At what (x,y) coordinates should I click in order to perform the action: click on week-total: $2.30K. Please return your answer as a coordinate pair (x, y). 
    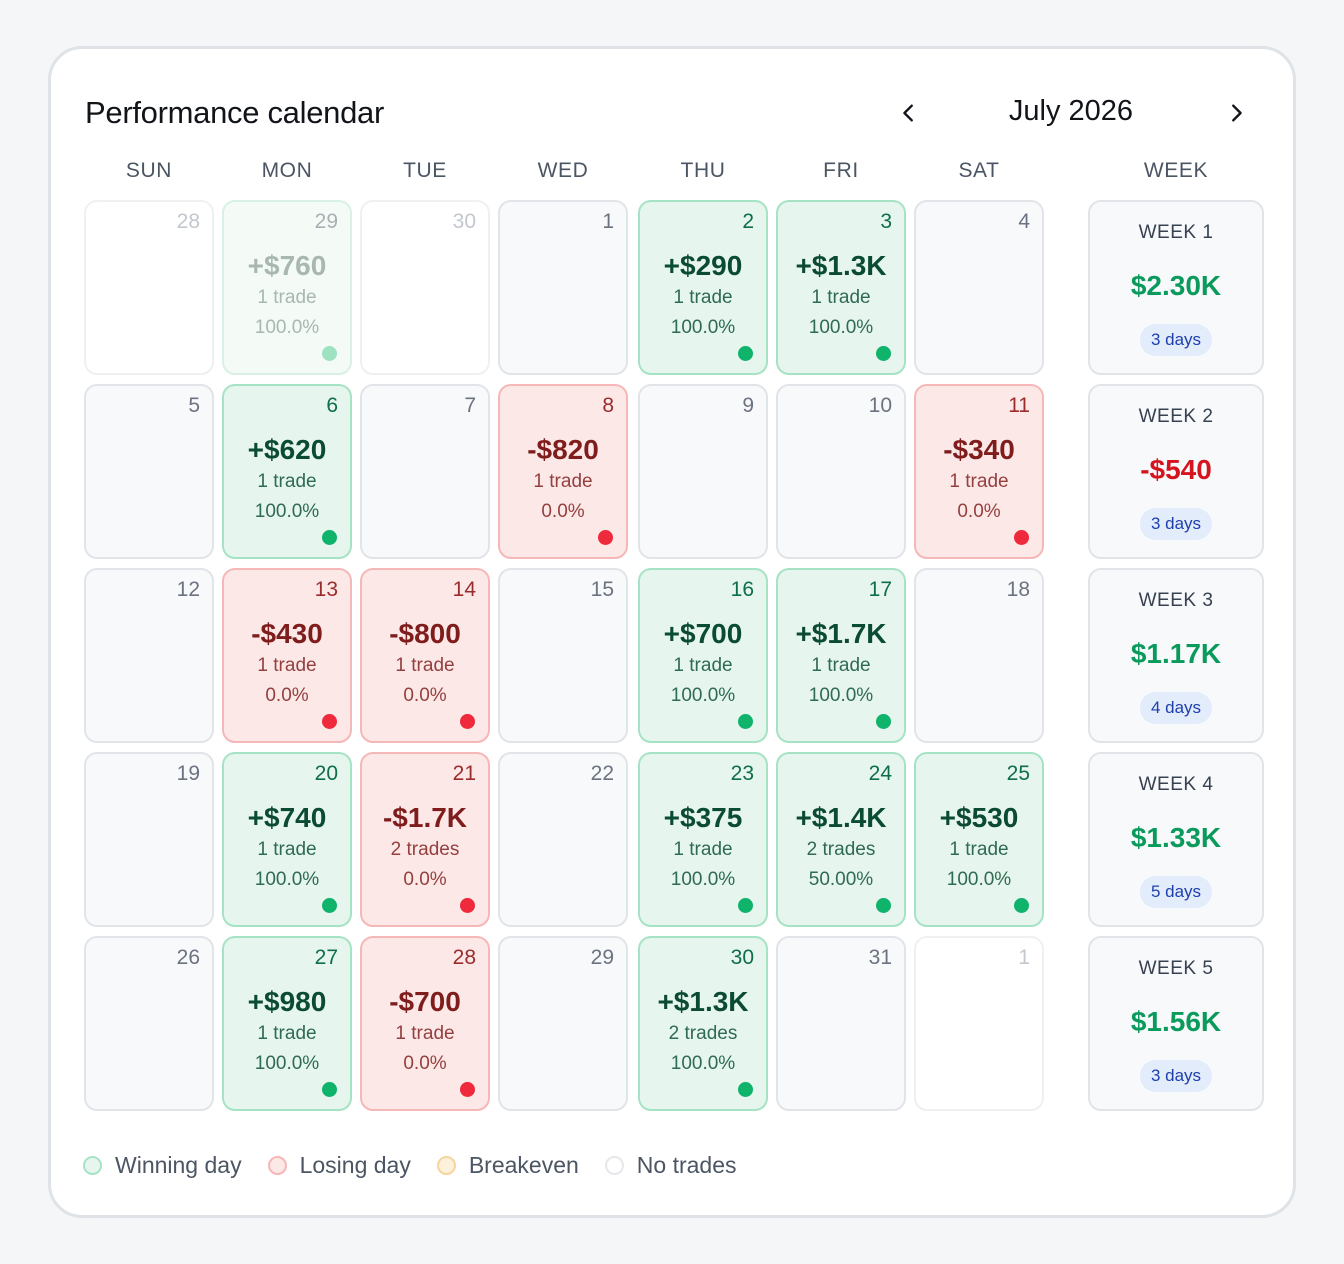
    Looking at the image, I should click on (1176, 285).